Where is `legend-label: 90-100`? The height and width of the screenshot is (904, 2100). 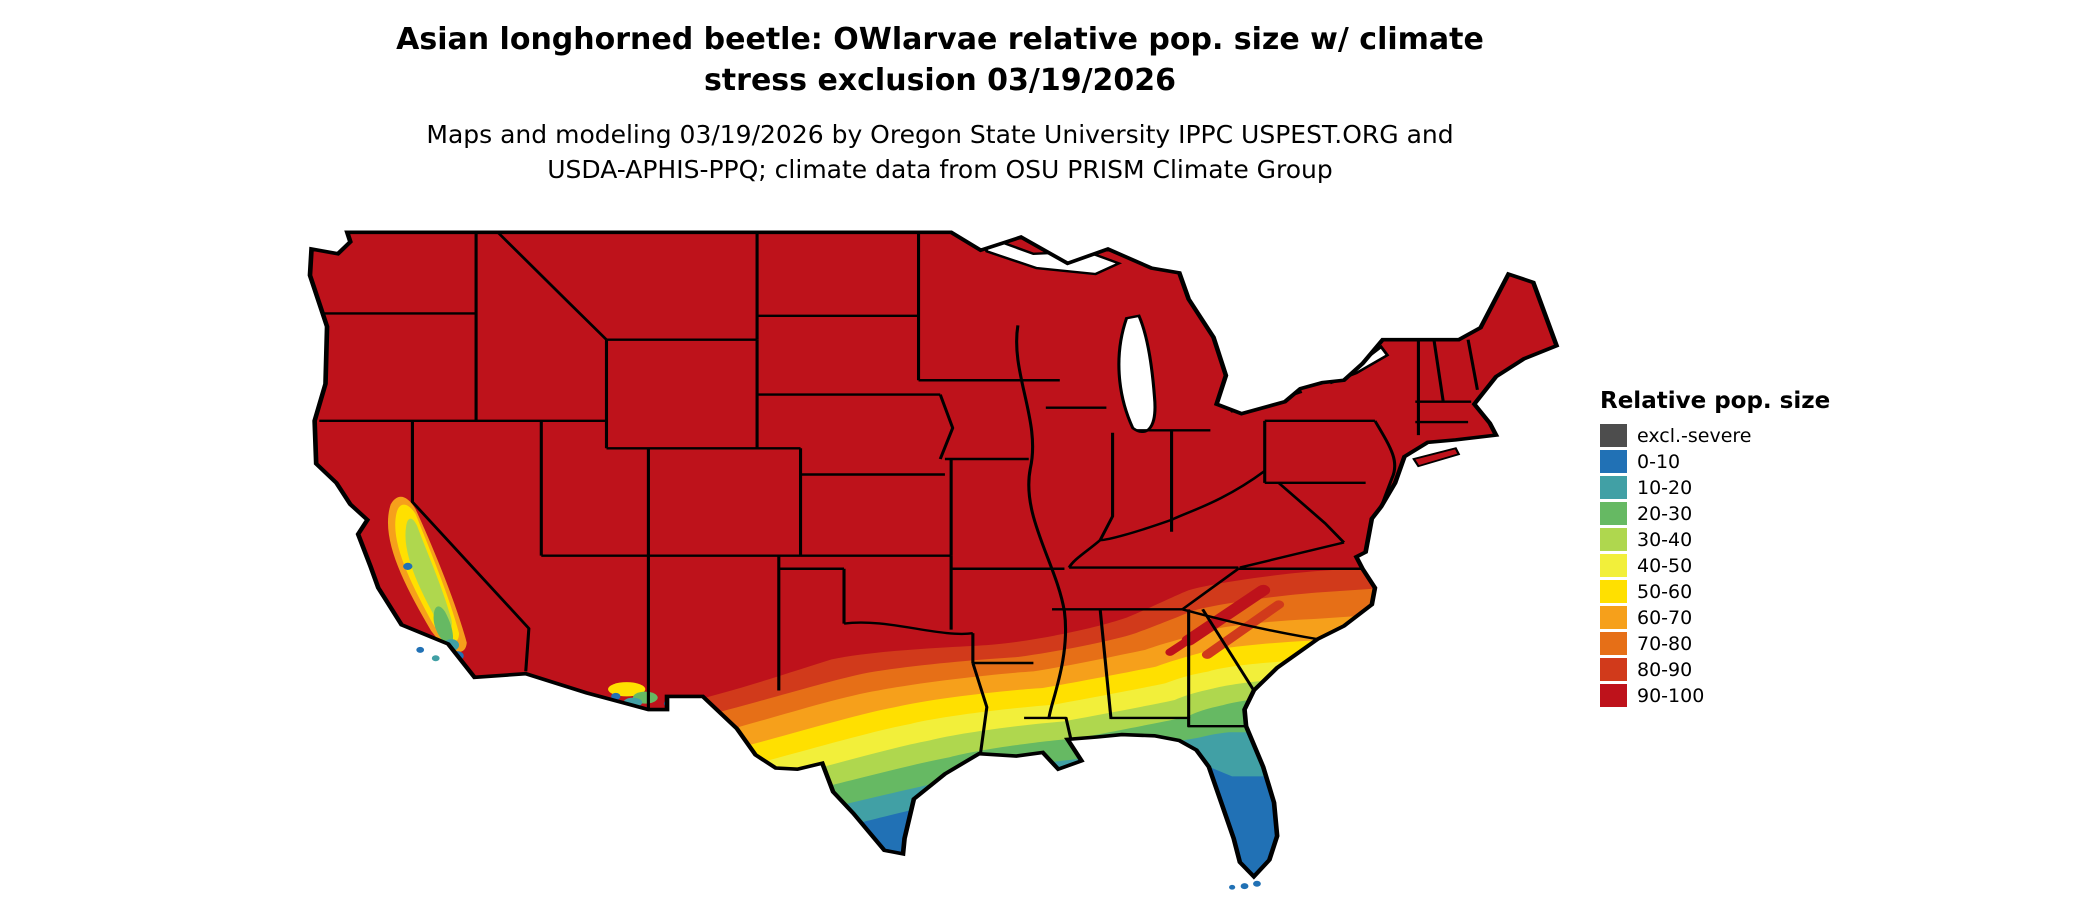 legend-label: 90-100 is located at coordinates (1671, 695).